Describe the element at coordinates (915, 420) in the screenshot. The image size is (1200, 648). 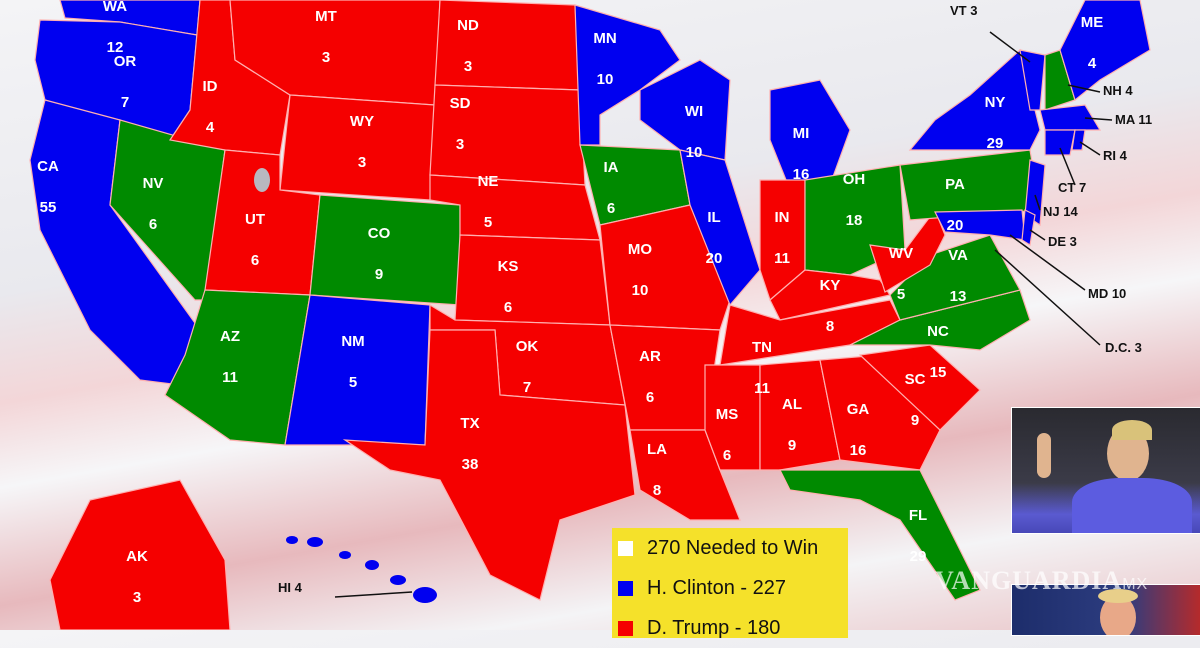
I see `state-votes-sc: 9` at that location.